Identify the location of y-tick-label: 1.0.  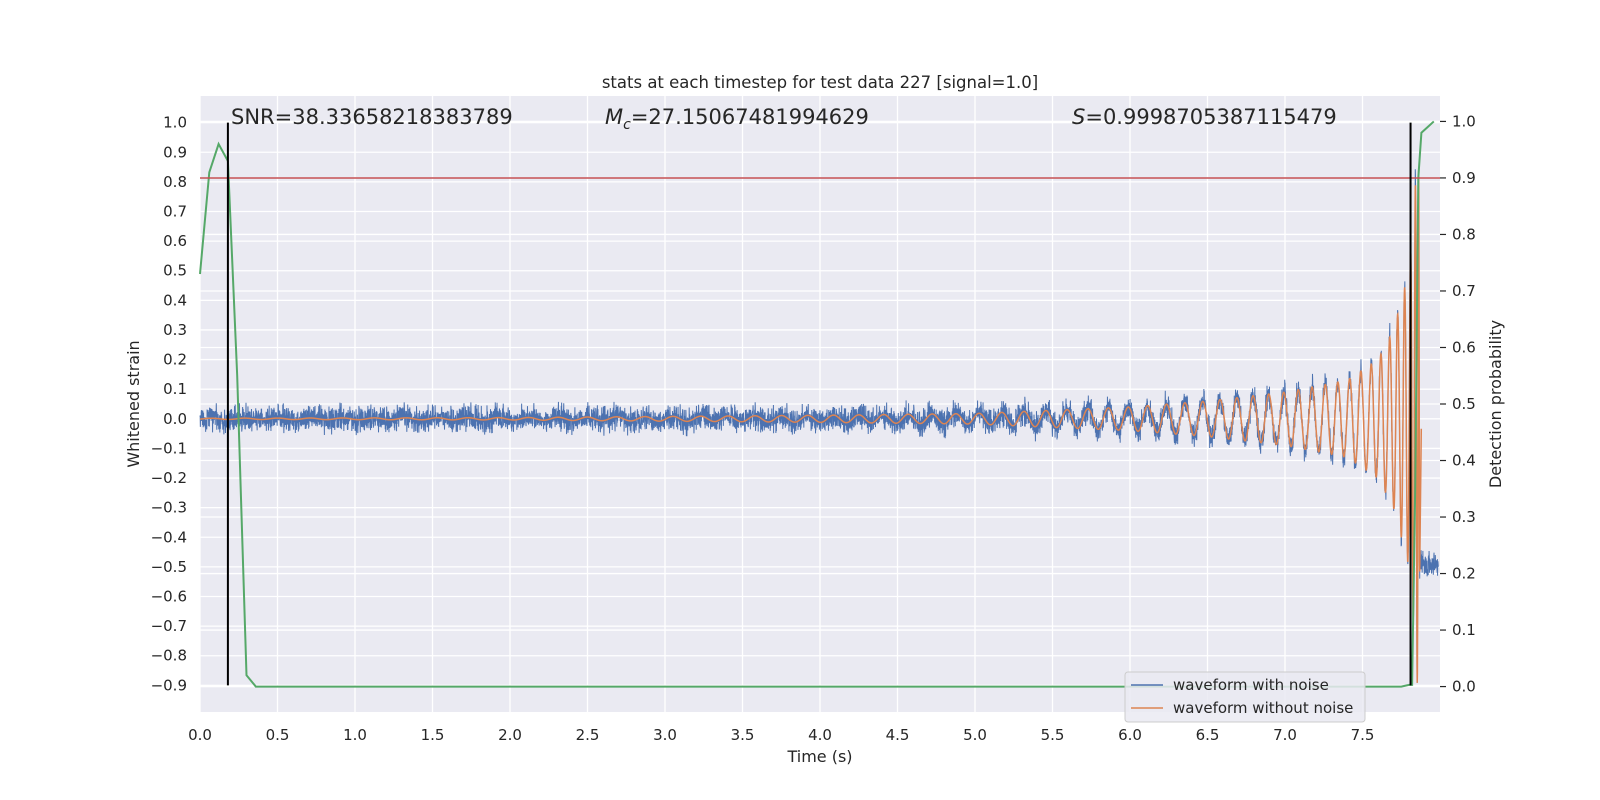
(175, 123).